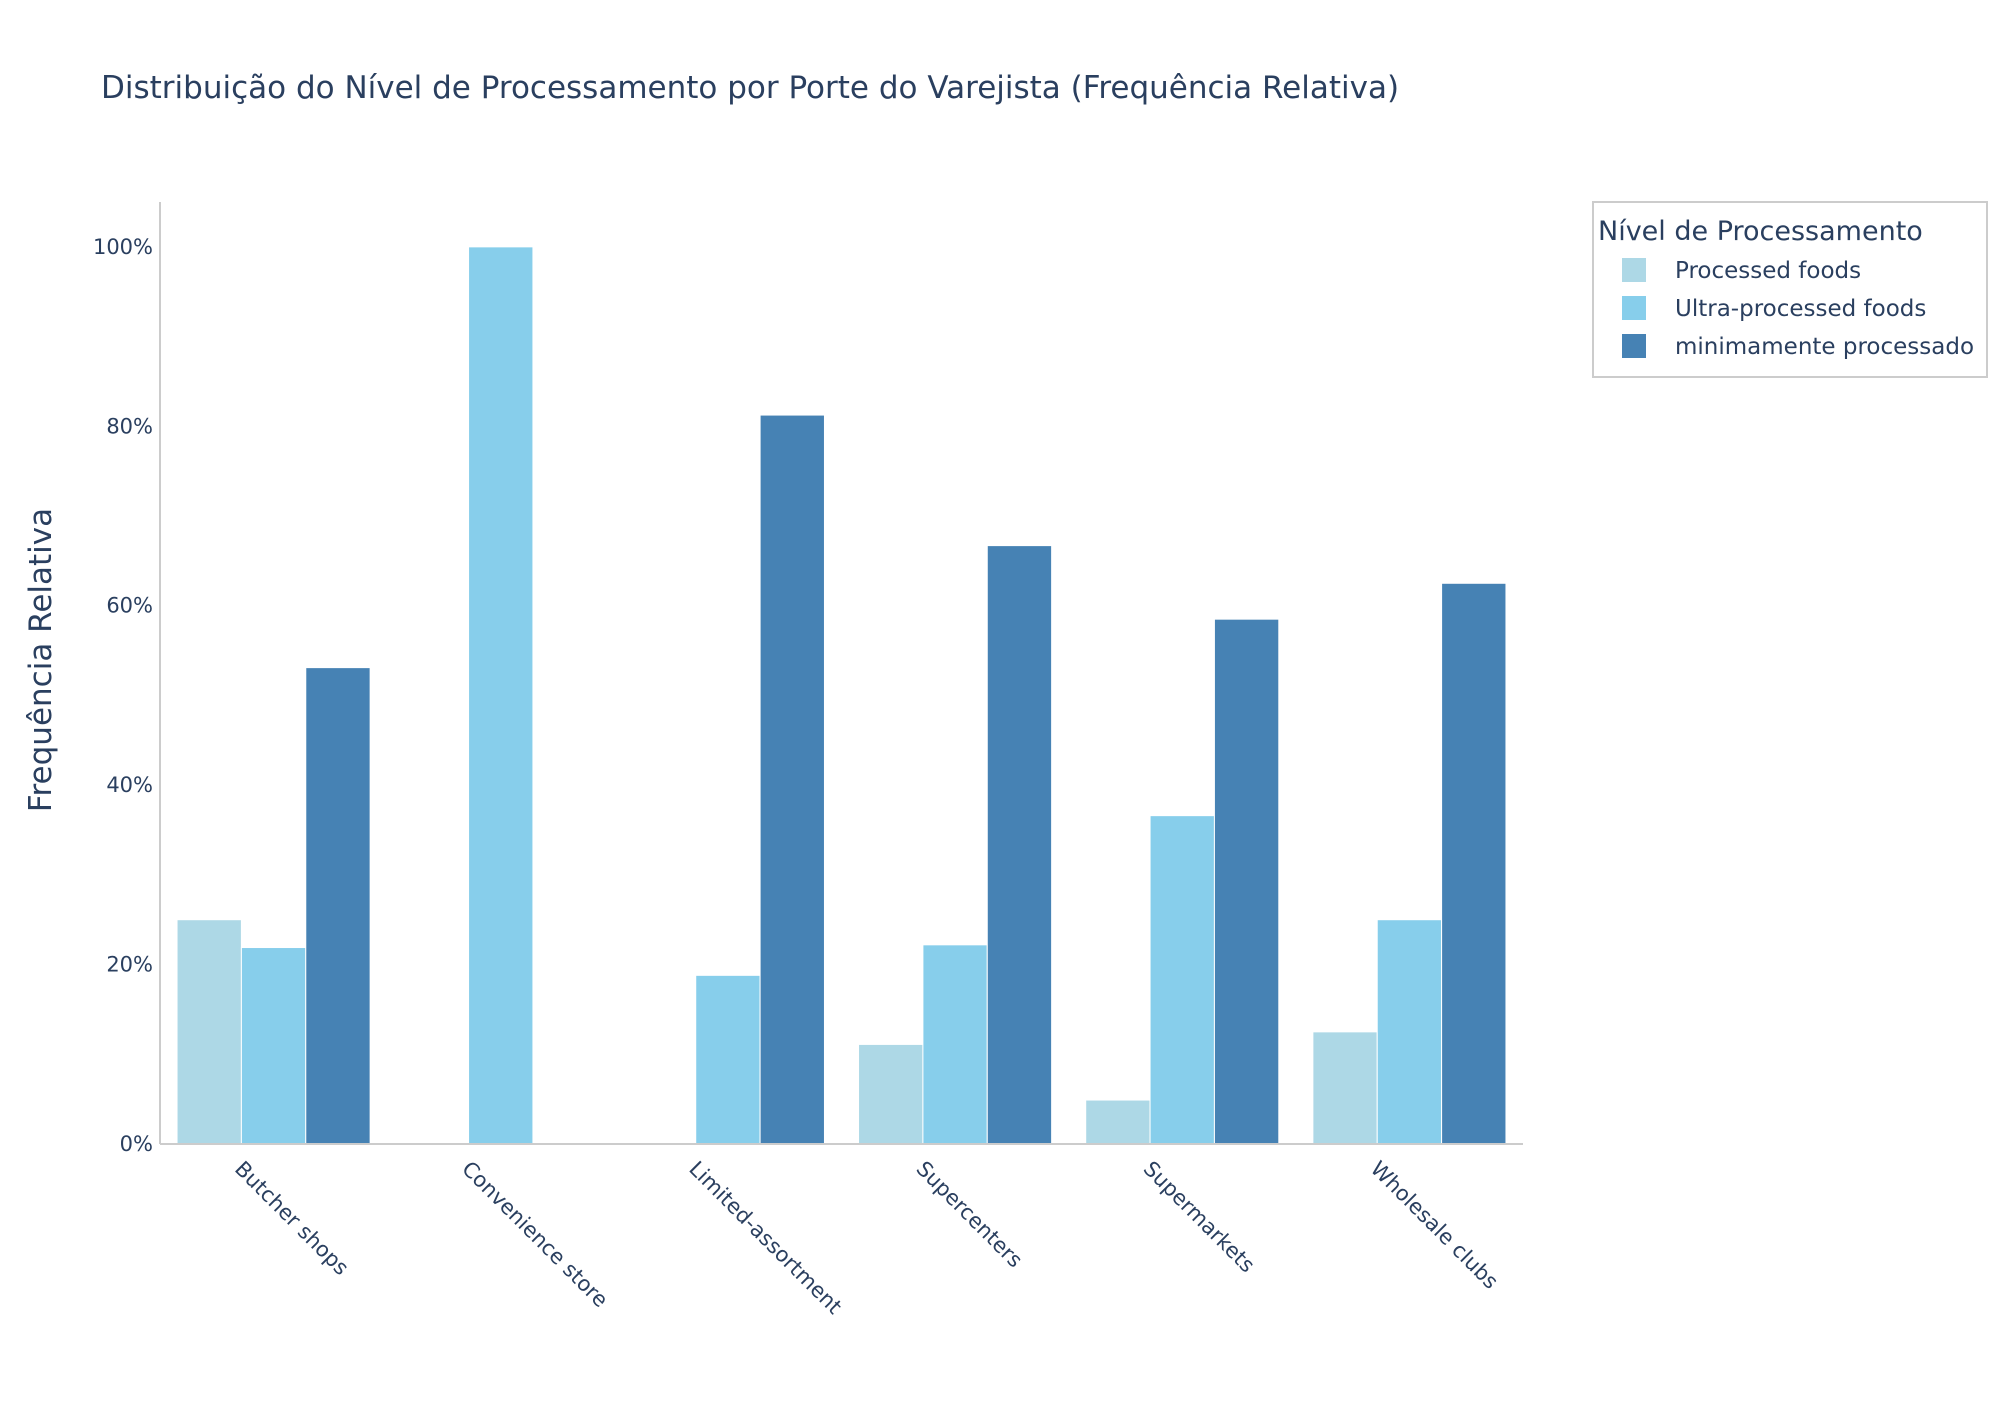  I want to click on x-tick-label: Wholesale clubs, so click(1434, 1225).